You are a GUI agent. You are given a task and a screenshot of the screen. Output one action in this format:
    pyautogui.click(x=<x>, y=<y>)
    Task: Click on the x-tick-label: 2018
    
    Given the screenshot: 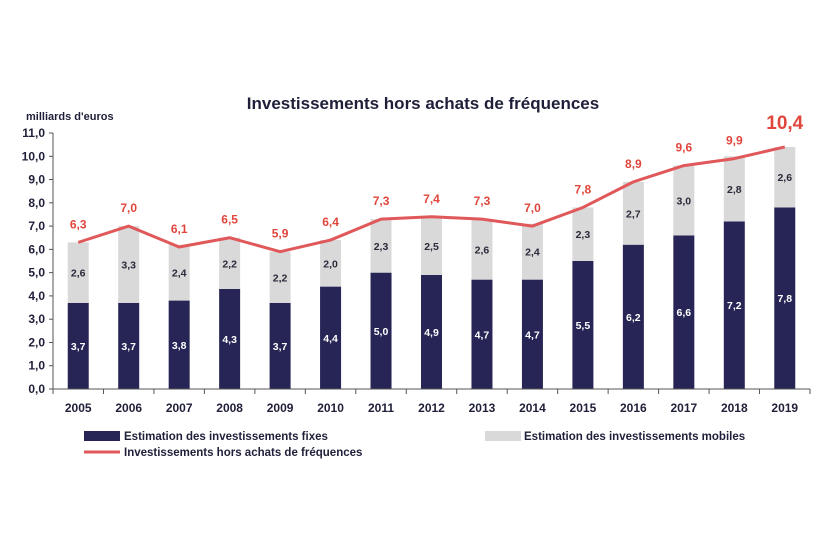 What is the action you would take?
    pyautogui.click(x=734, y=408)
    